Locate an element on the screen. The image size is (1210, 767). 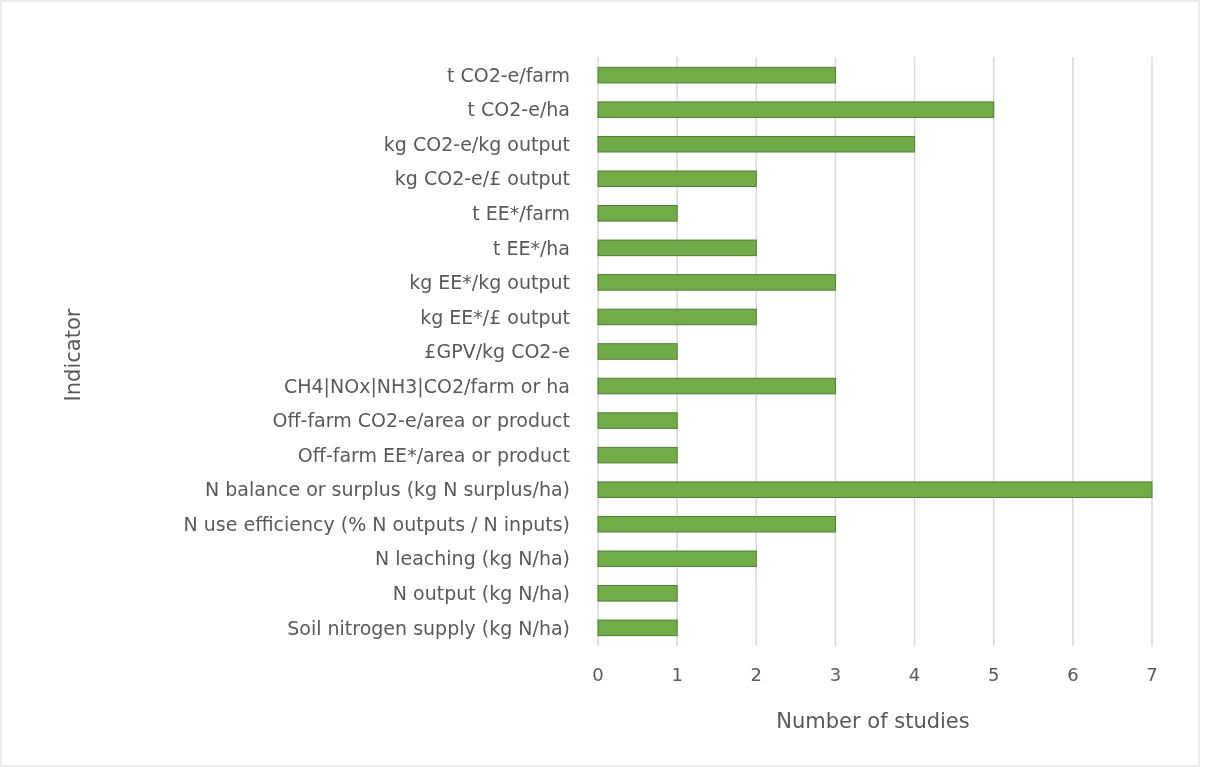
y-tick-label: kg CO2-e/kg output is located at coordinates (476, 143).